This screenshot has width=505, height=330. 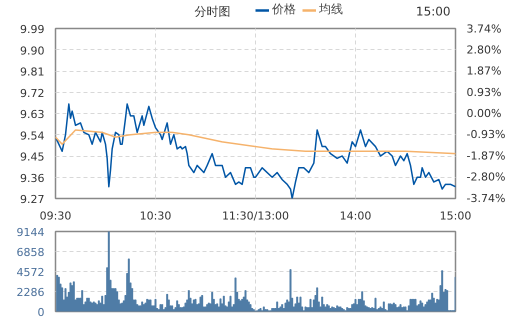 I want to click on y-tick-label: 9.45, so click(x=32, y=157).